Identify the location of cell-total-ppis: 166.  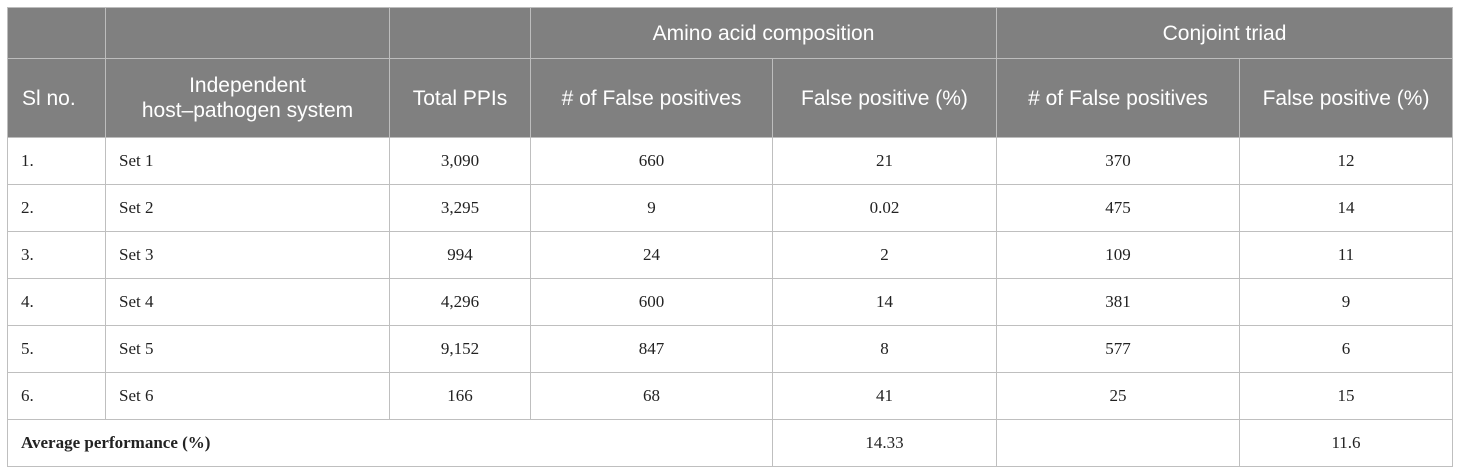
(460, 396).